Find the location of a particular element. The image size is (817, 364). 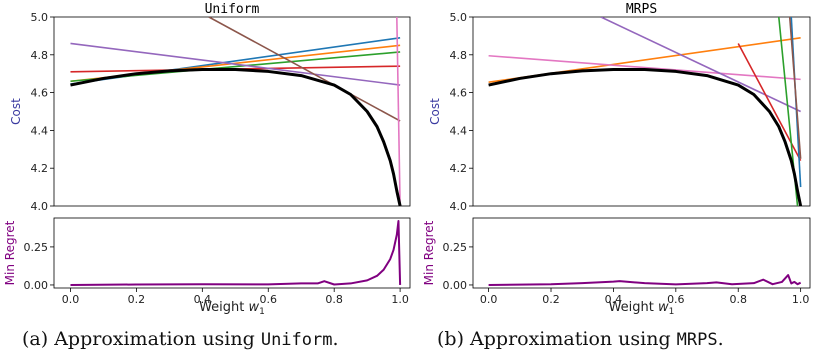

caption-a-code: Uniform is located at coordinates (296, 340).